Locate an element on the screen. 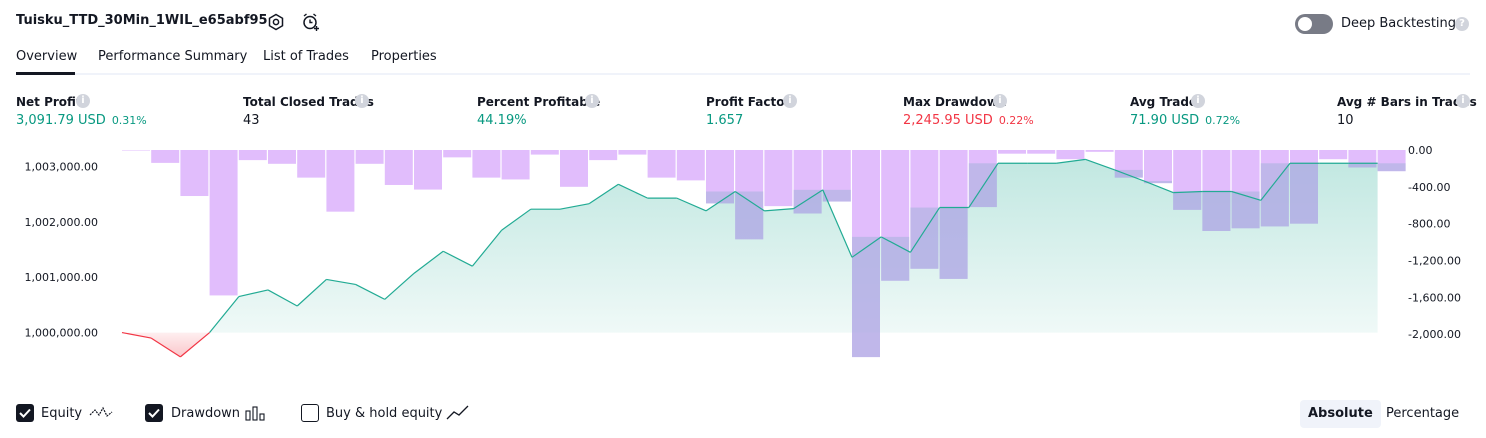 Image resolution: width=1486 pixels, height=438 pixels. x-tick-label: 7 is located at coordinates (297, 379).